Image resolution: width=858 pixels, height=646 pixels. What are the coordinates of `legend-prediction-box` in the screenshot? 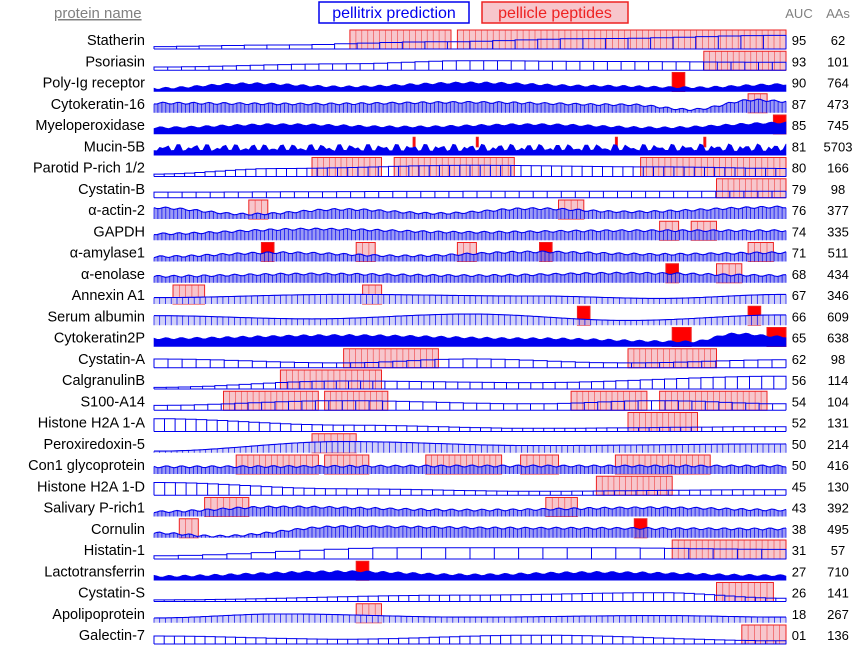 It's located at (394, 12).